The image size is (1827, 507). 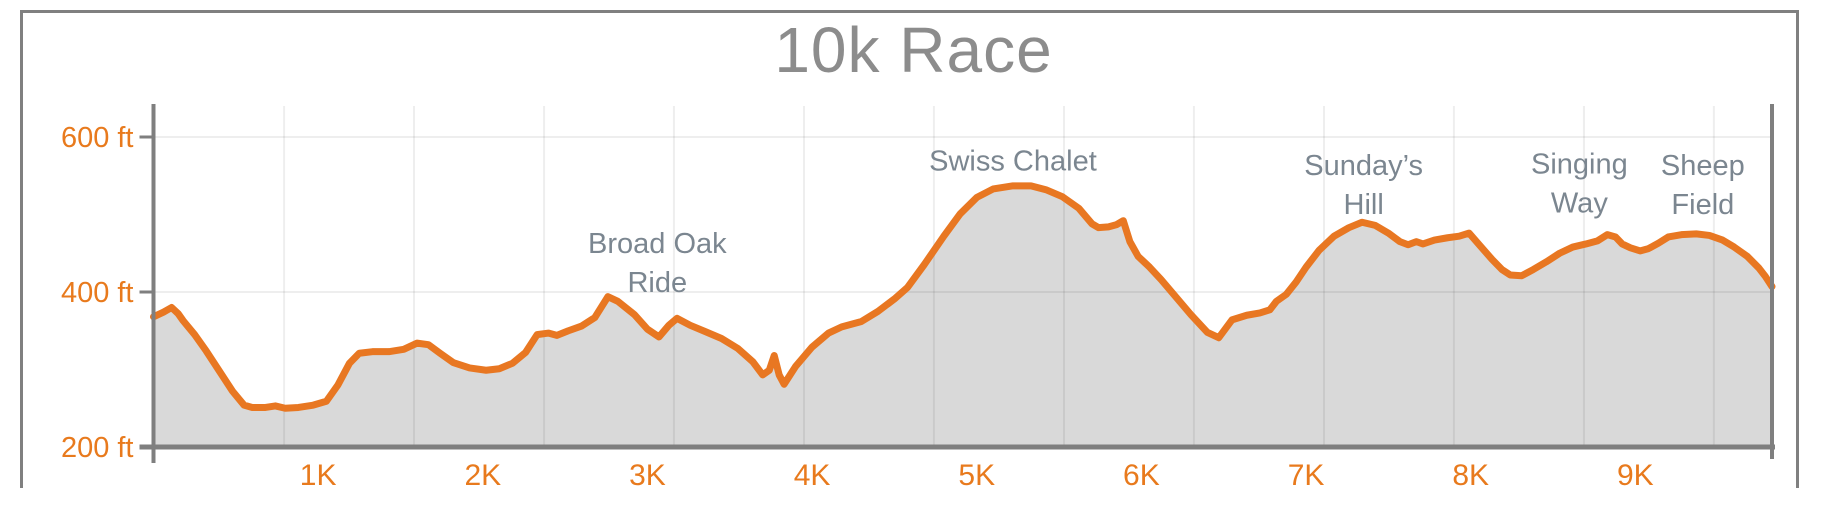 What do you see at coordinates (1579, 183) in the screenshot?
I see `annotation-singing-way: Singing Way` at bounding box center [1579, 183].